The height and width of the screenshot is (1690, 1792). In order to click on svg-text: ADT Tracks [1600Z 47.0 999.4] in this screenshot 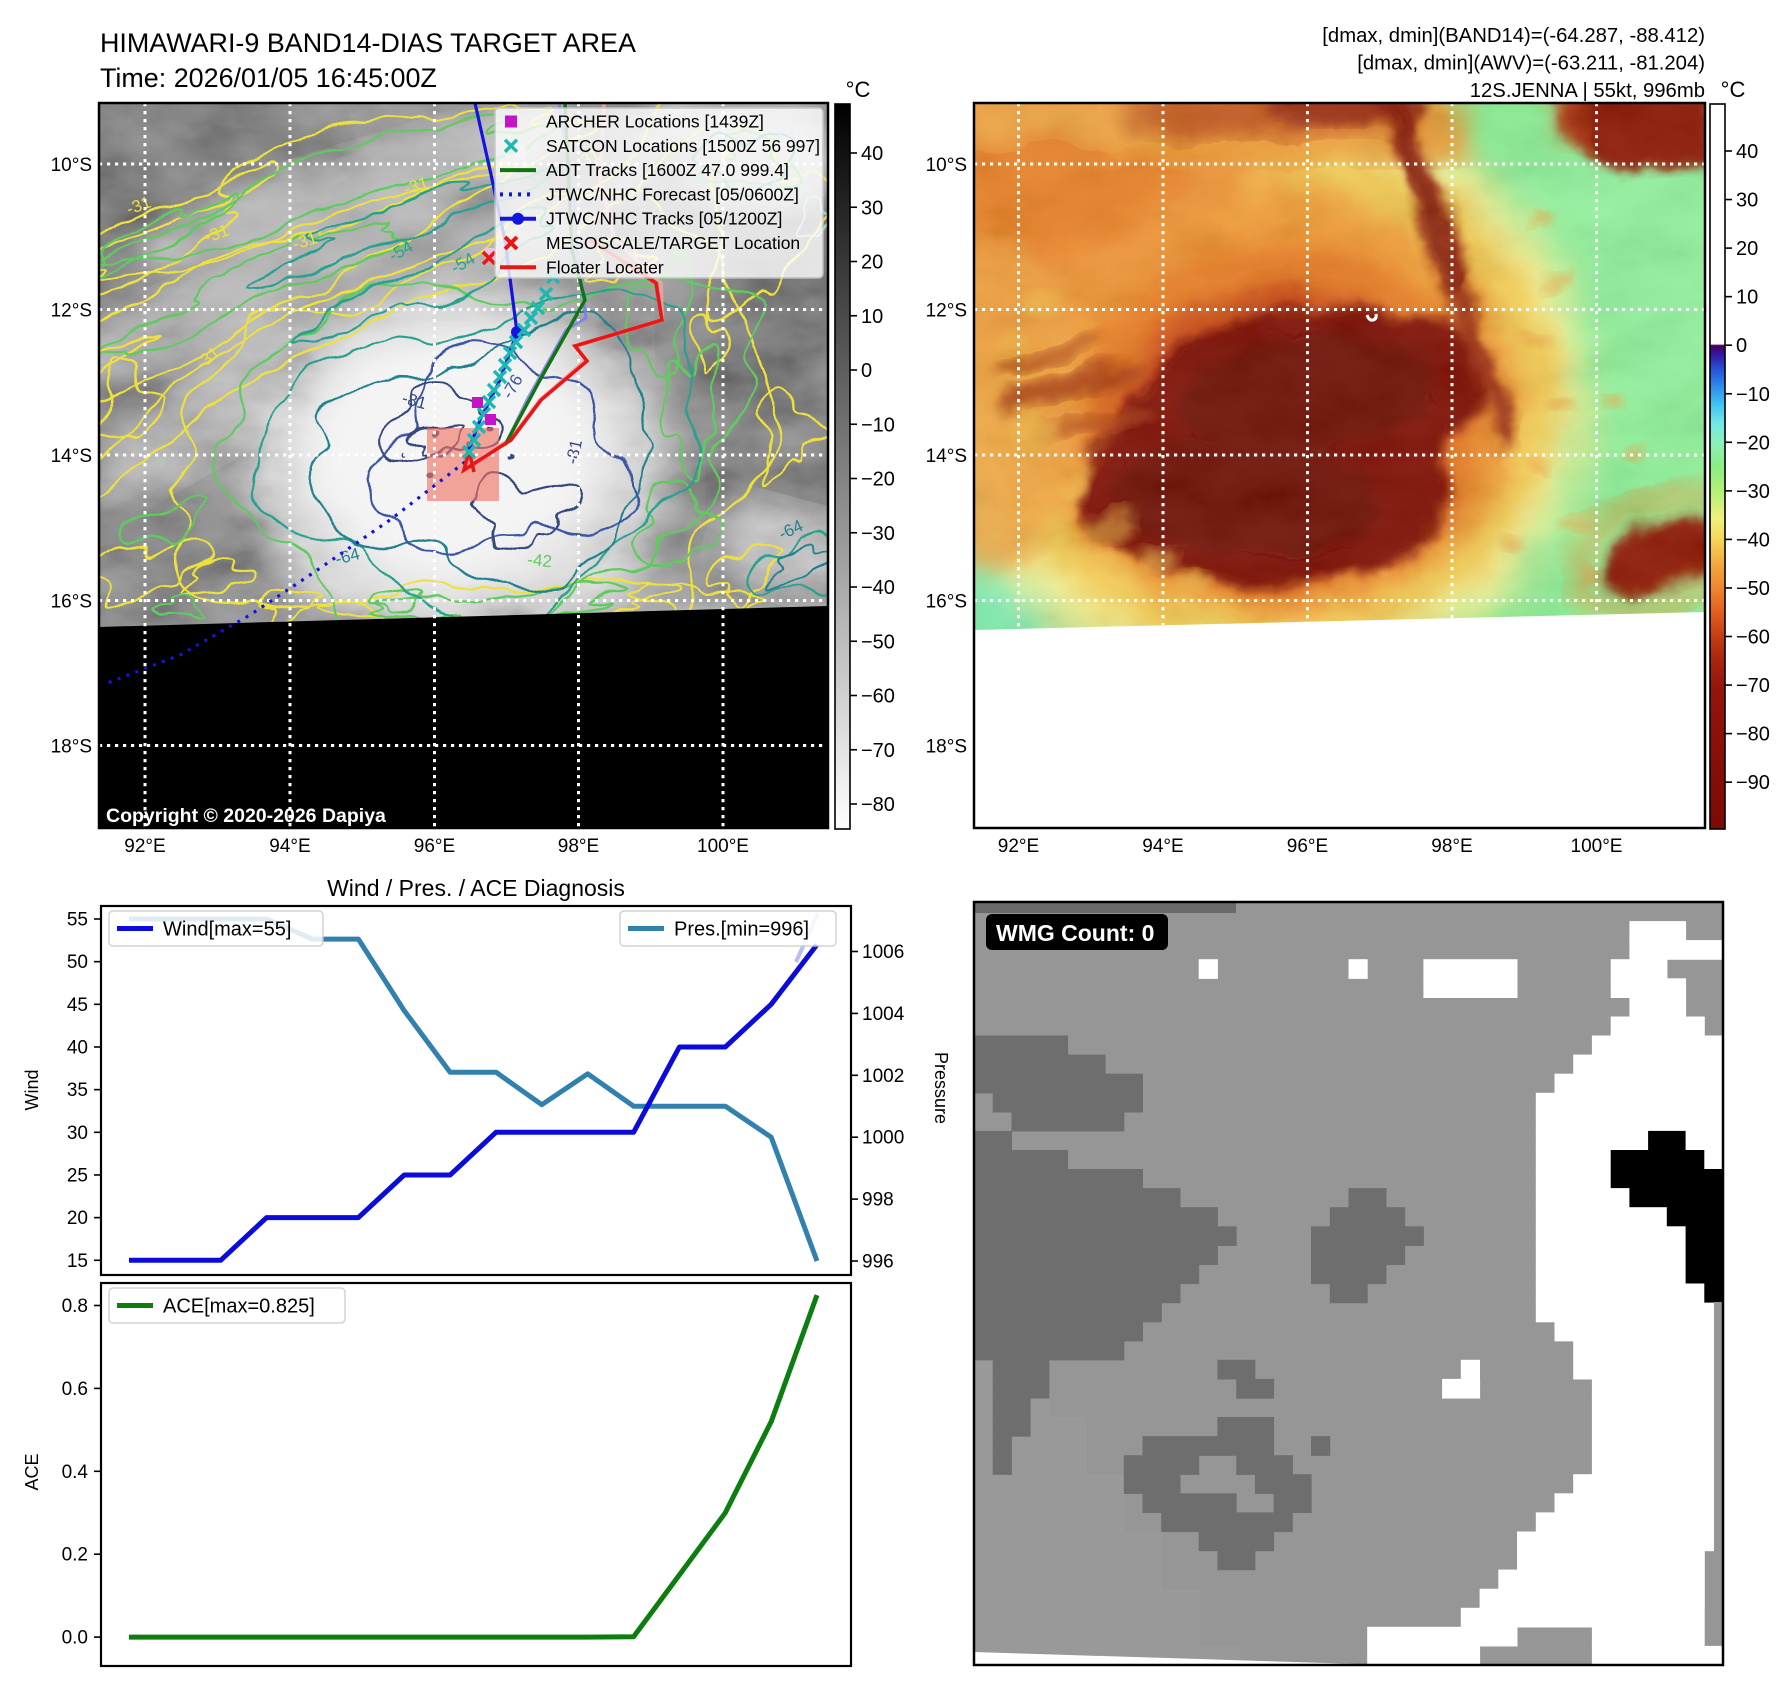, I will do `click(667, 170)`.